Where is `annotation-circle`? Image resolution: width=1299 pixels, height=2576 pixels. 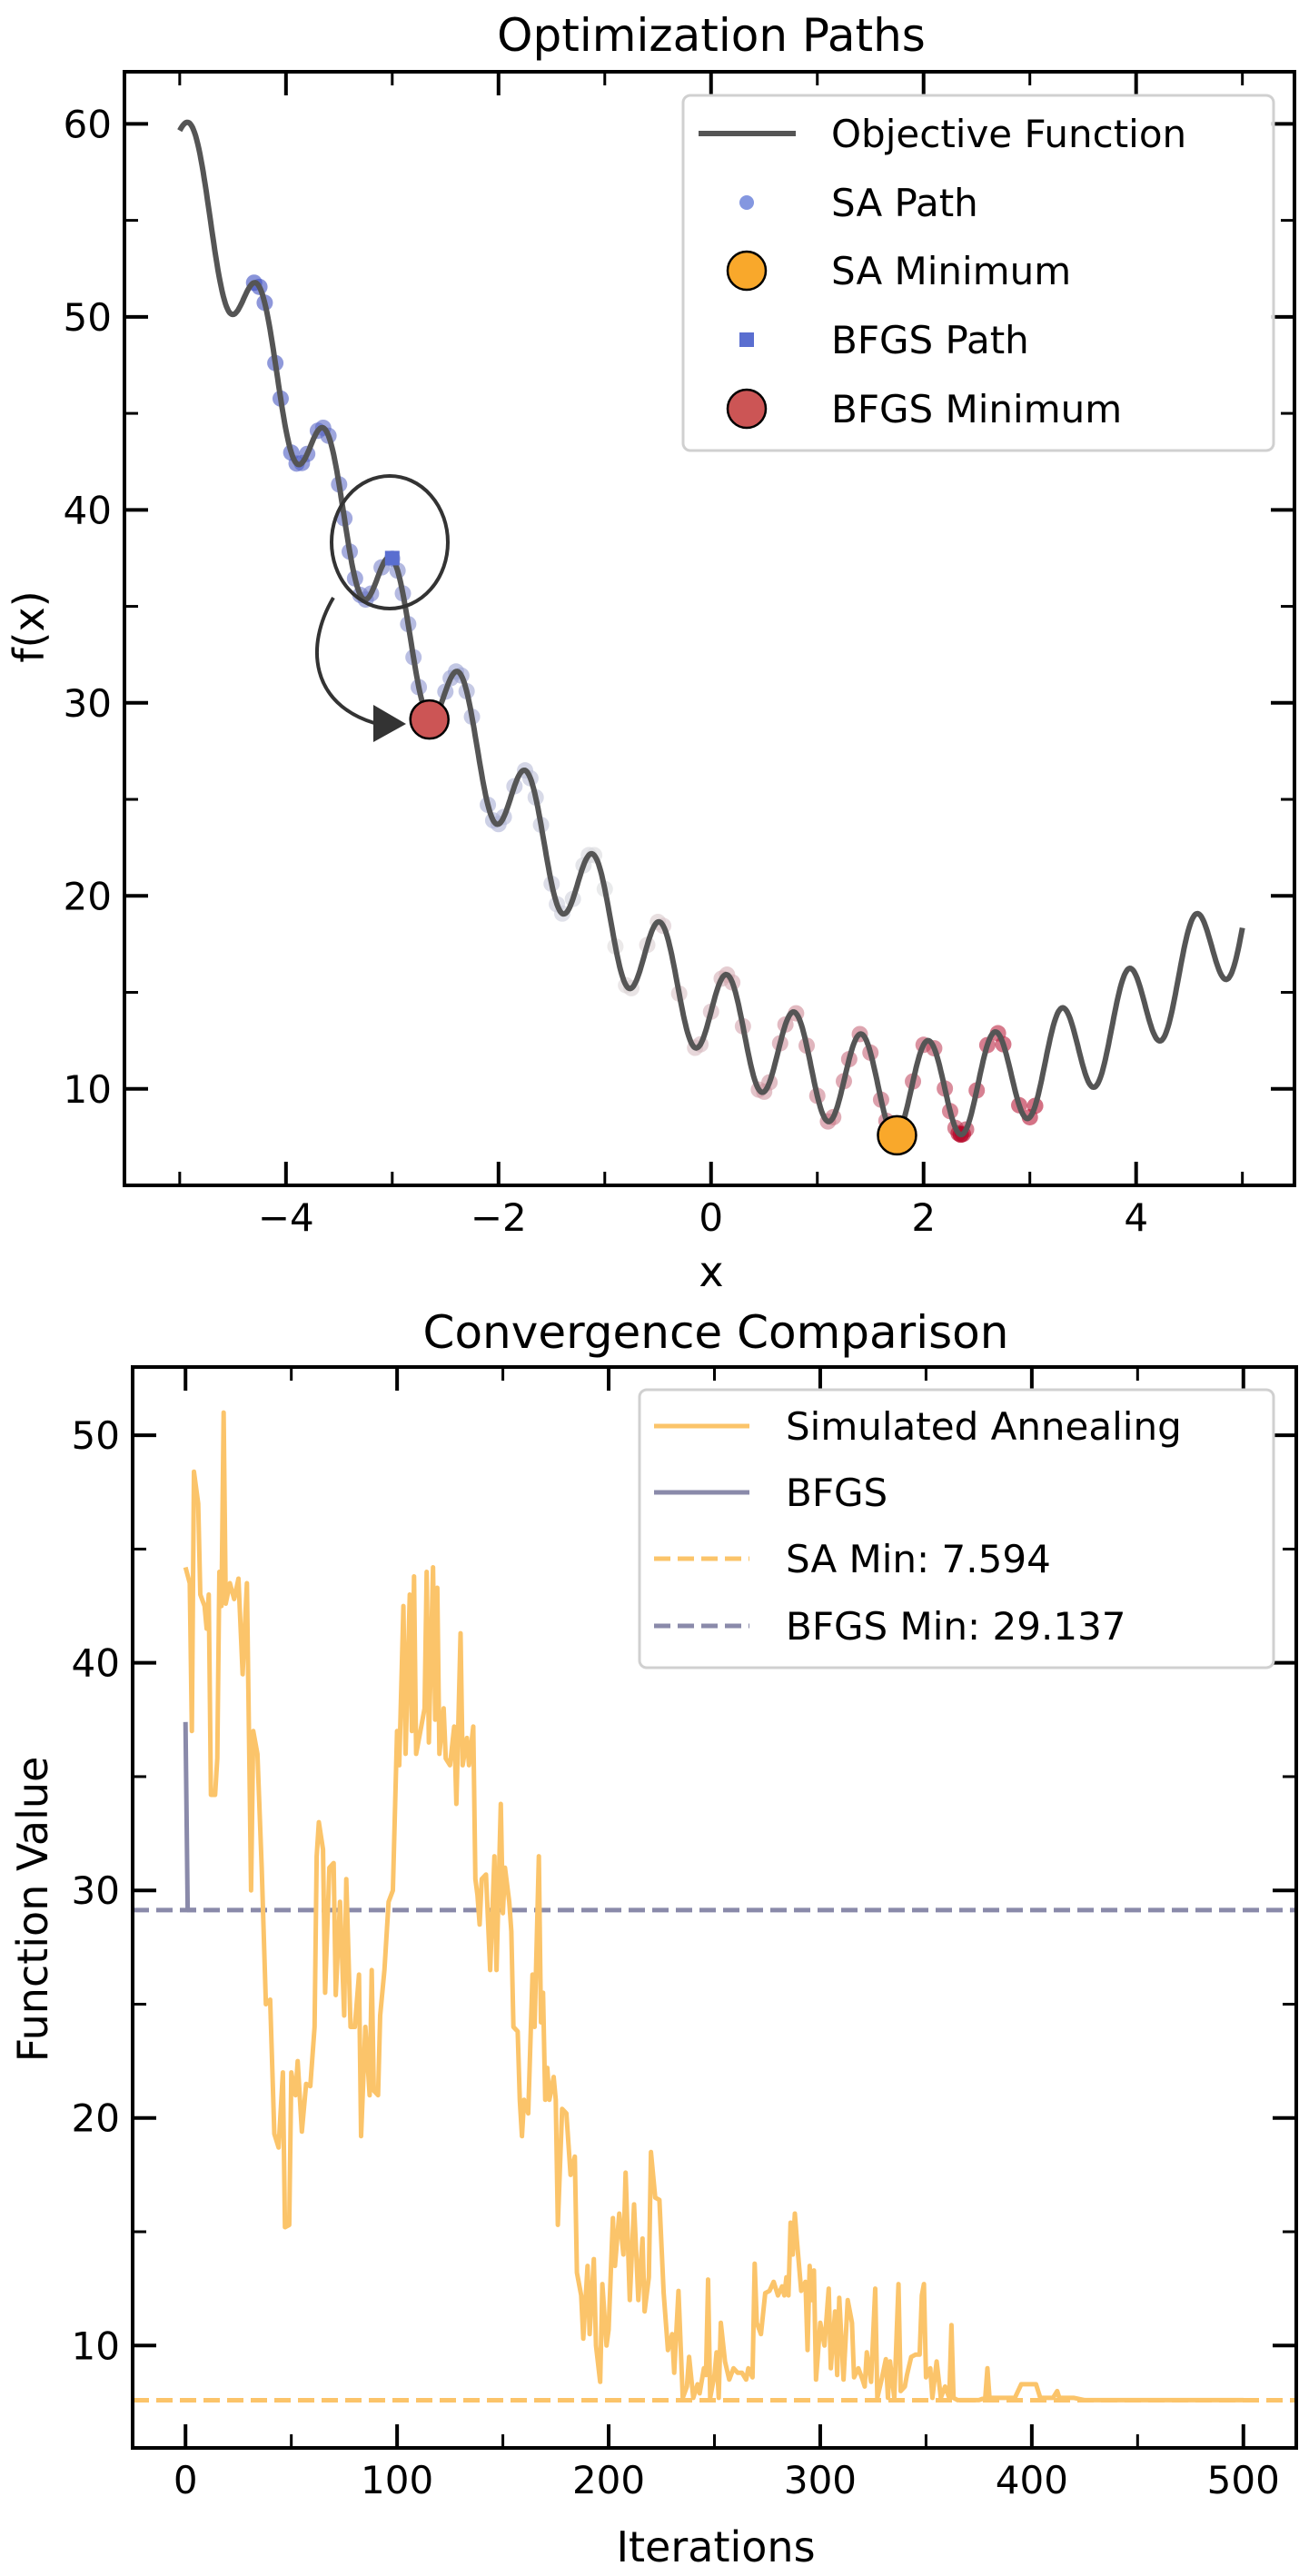 annotation-circle is located at coordinates (390, 542).